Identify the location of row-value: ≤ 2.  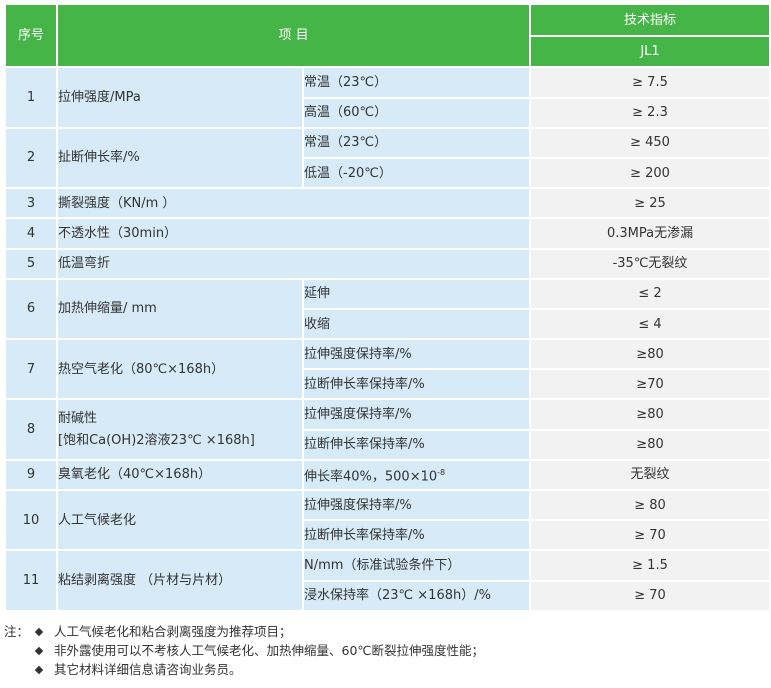
(650, 293).